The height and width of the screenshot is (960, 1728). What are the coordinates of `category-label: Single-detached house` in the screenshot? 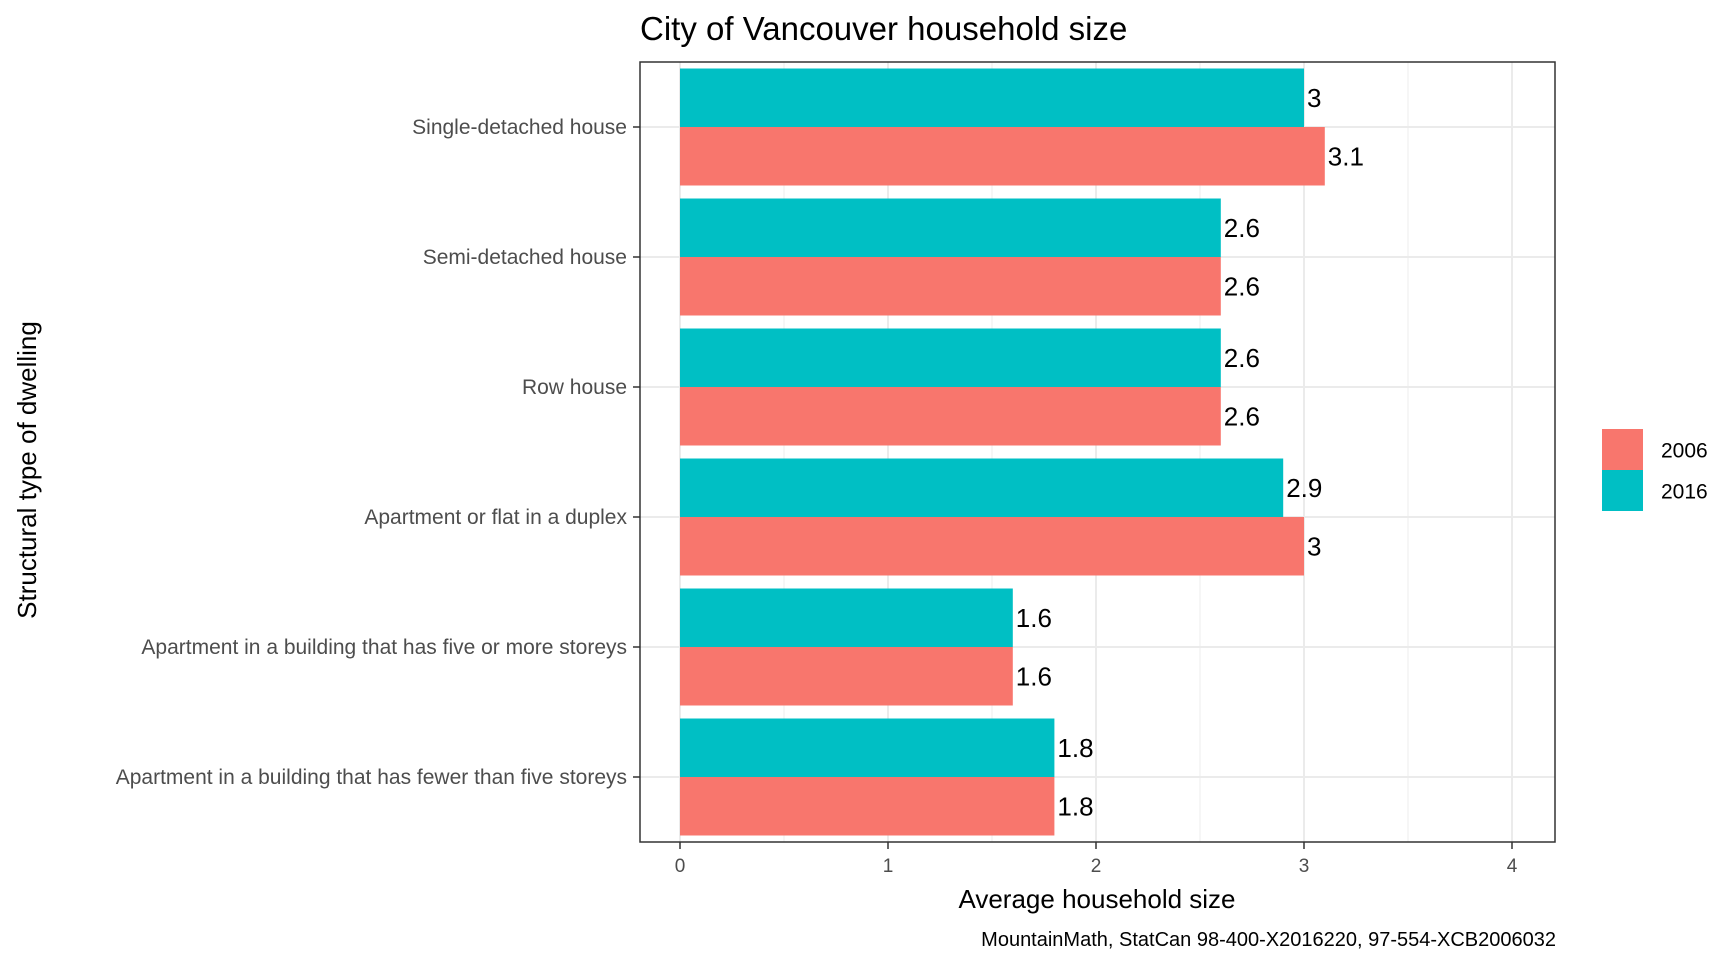 It's located at (519, 127).